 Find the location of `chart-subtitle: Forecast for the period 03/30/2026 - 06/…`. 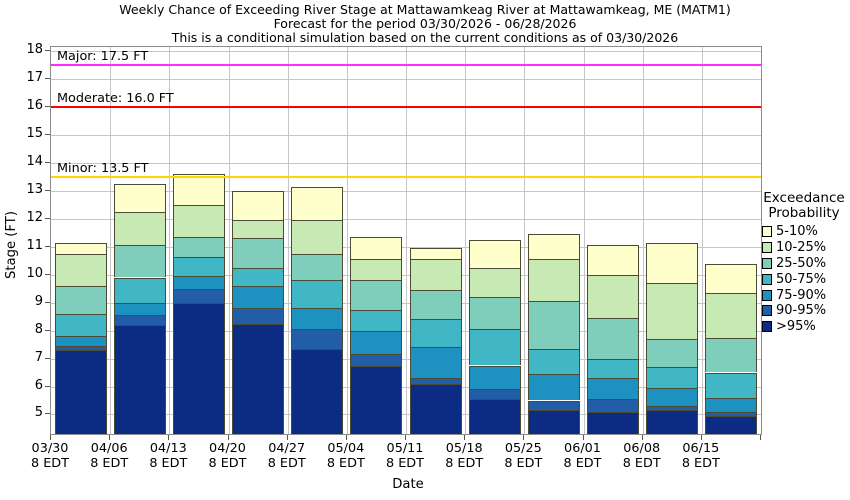

chart-subtitle: Forecast for the period 03/30/2026 - 06/… is located at coordinates (425, 23).